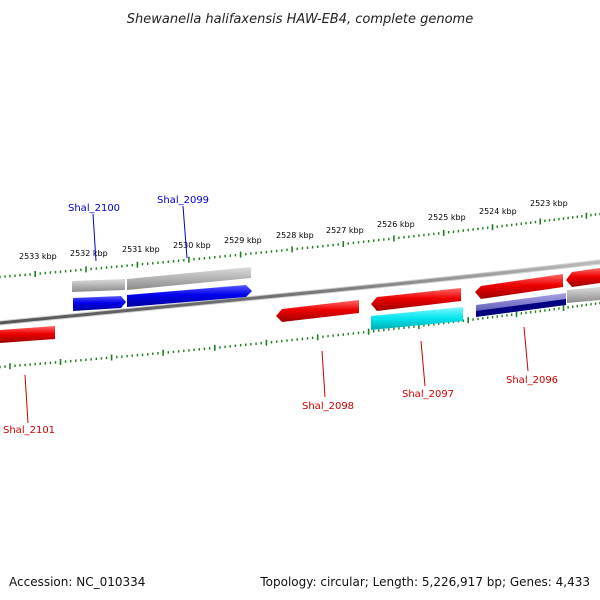  I want to click on gene-label-shal-2100: Shal_2100, so click(94, 208).